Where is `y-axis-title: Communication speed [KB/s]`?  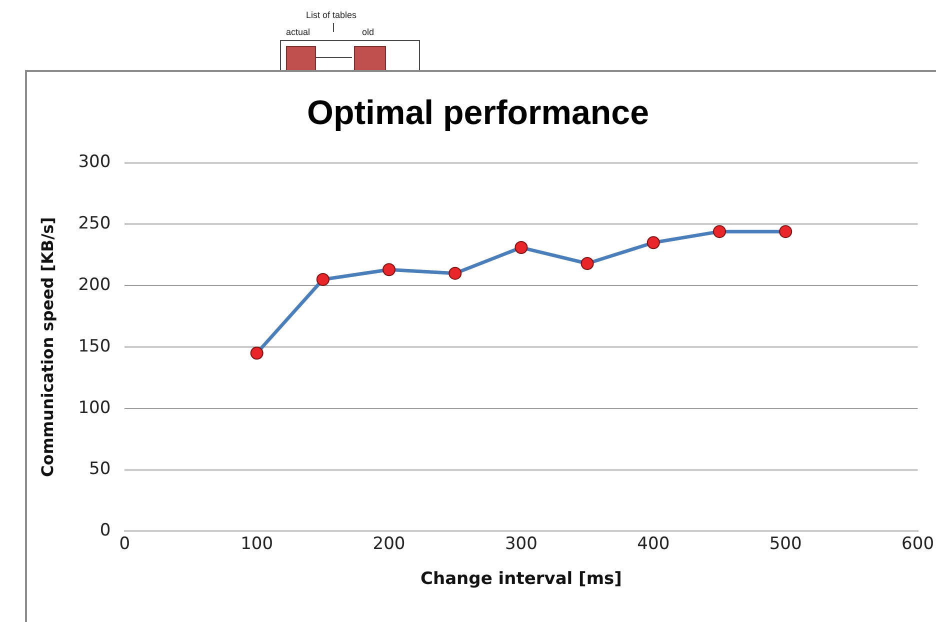
y-axis-title: Communication speed [KB/s] is located at coordinates (47, 347).